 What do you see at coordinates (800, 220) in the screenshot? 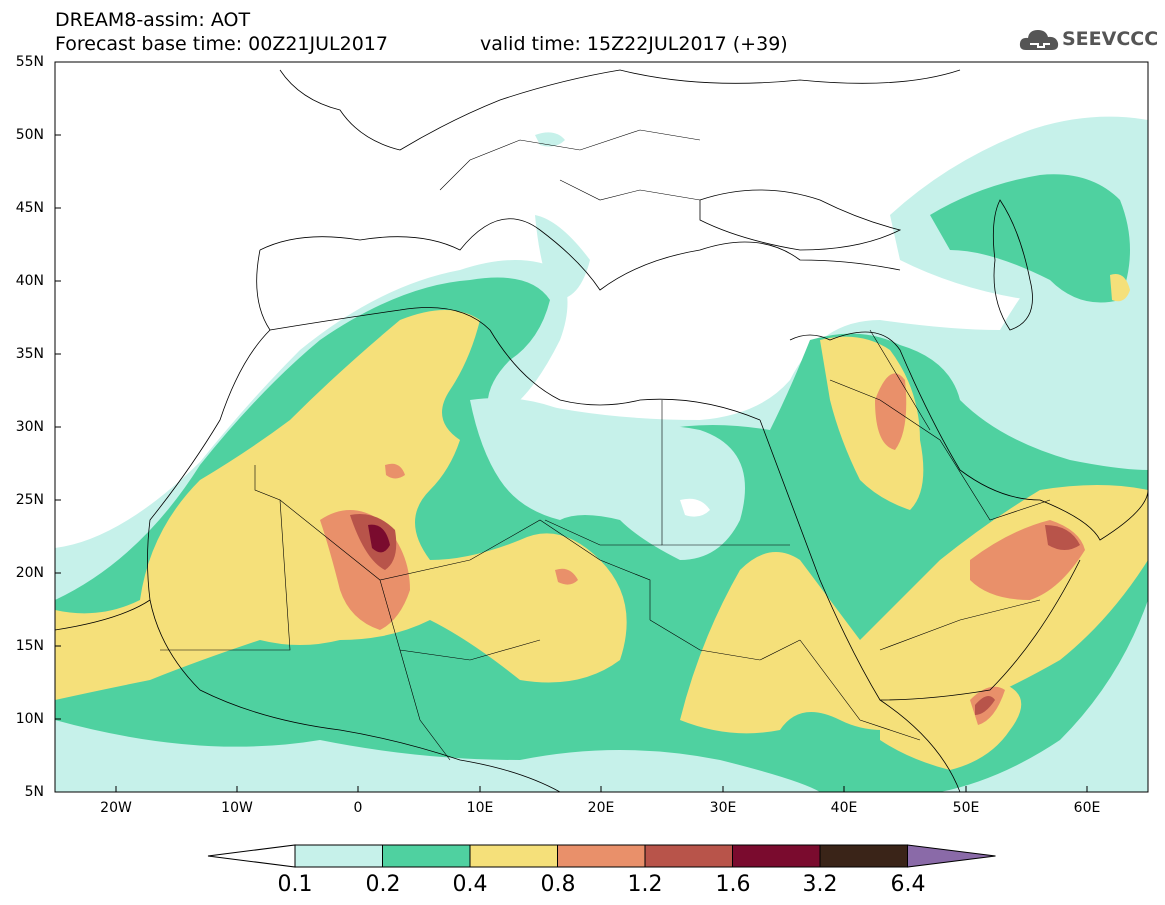
I see `coast-blacksea` at bounding box center [800, 220].